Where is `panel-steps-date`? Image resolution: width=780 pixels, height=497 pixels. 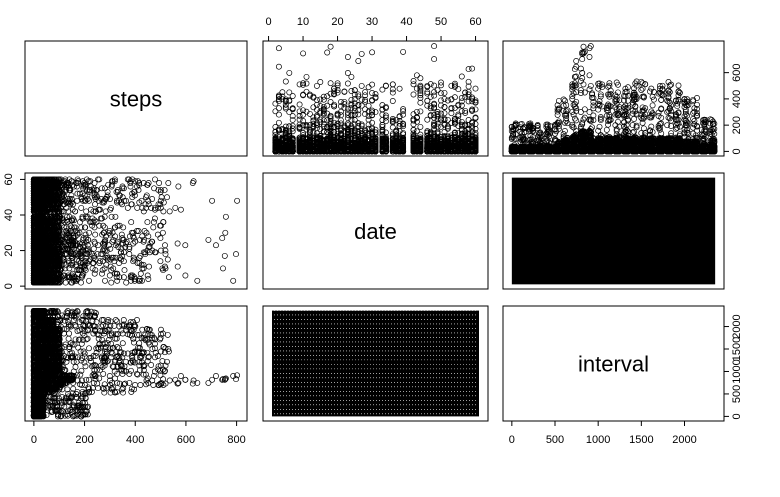
panel-steps-date is located at coordinates (375, 98).